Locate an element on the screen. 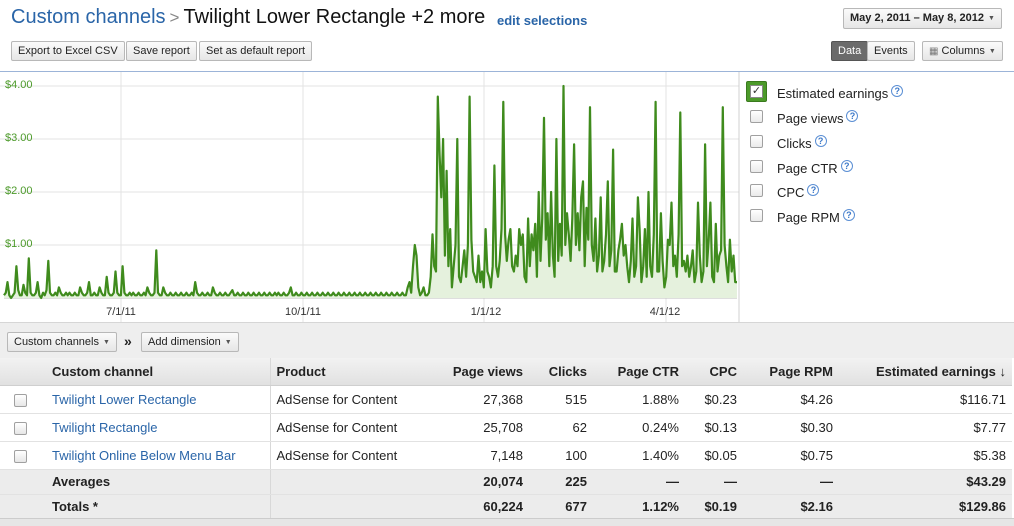 The height and width of the screenshot is (526, 1014). averages-ctr: — is located at coordinates (639, 482).